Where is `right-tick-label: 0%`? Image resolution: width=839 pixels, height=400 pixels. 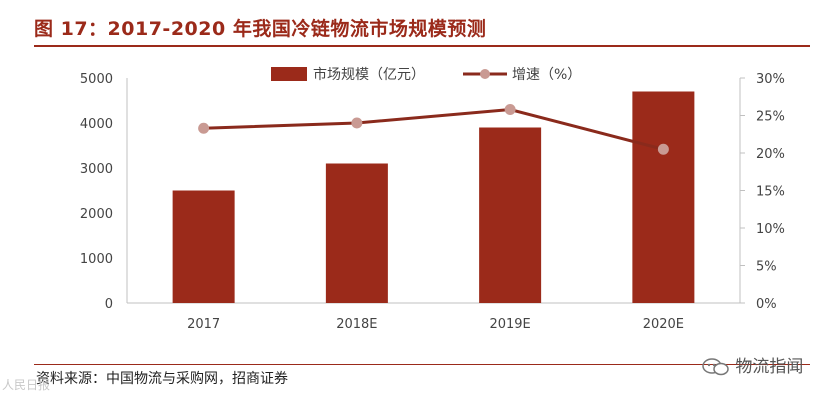 right-tick-label: 0% is located at coordinates (766, 304).